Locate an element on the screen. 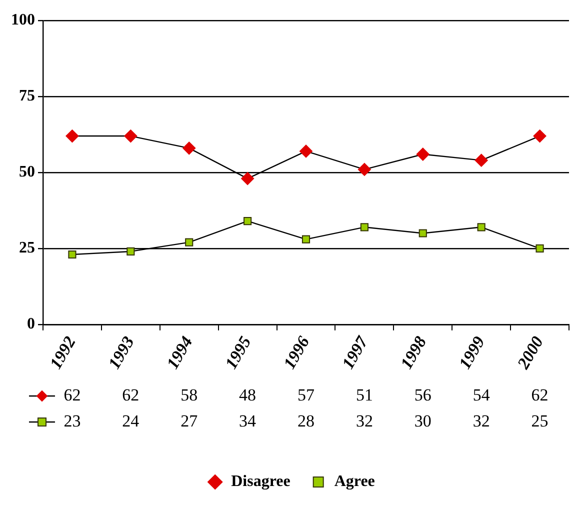  y-tick-label: 100 is located at coordinates (23, 20).